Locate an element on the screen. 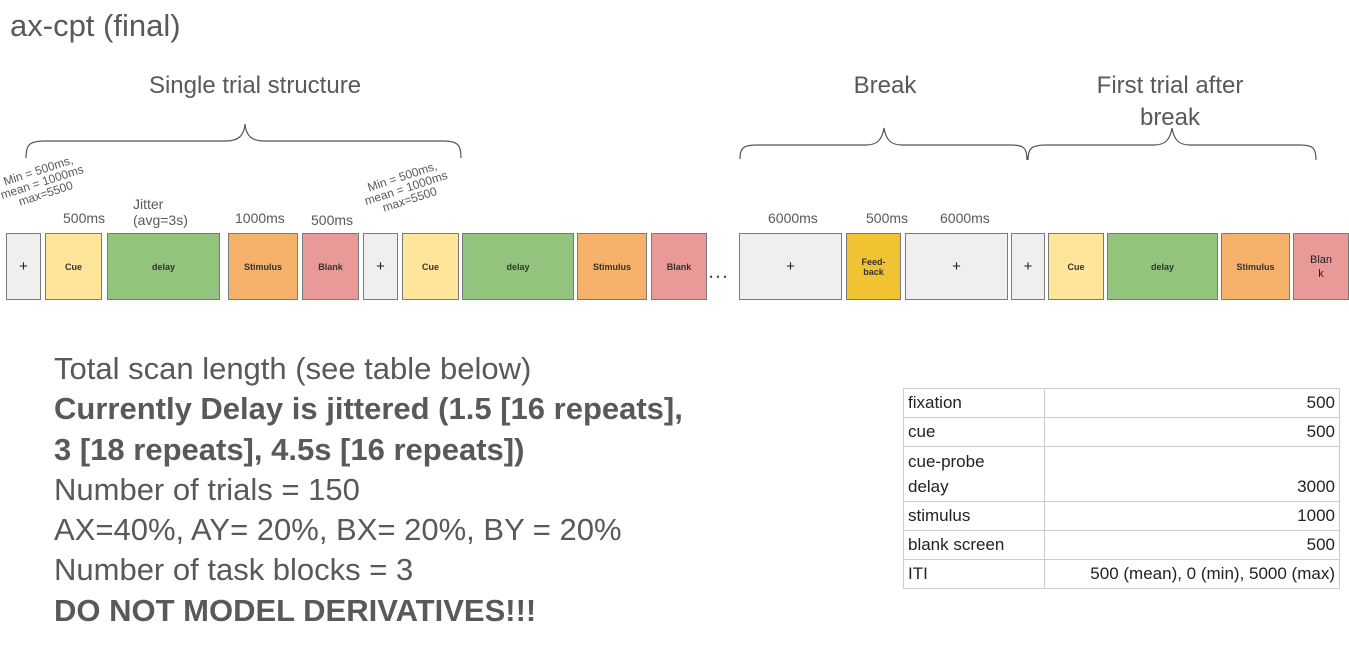  table-row: cue-probe delay 3000 is located at coordinates (1121, 474).